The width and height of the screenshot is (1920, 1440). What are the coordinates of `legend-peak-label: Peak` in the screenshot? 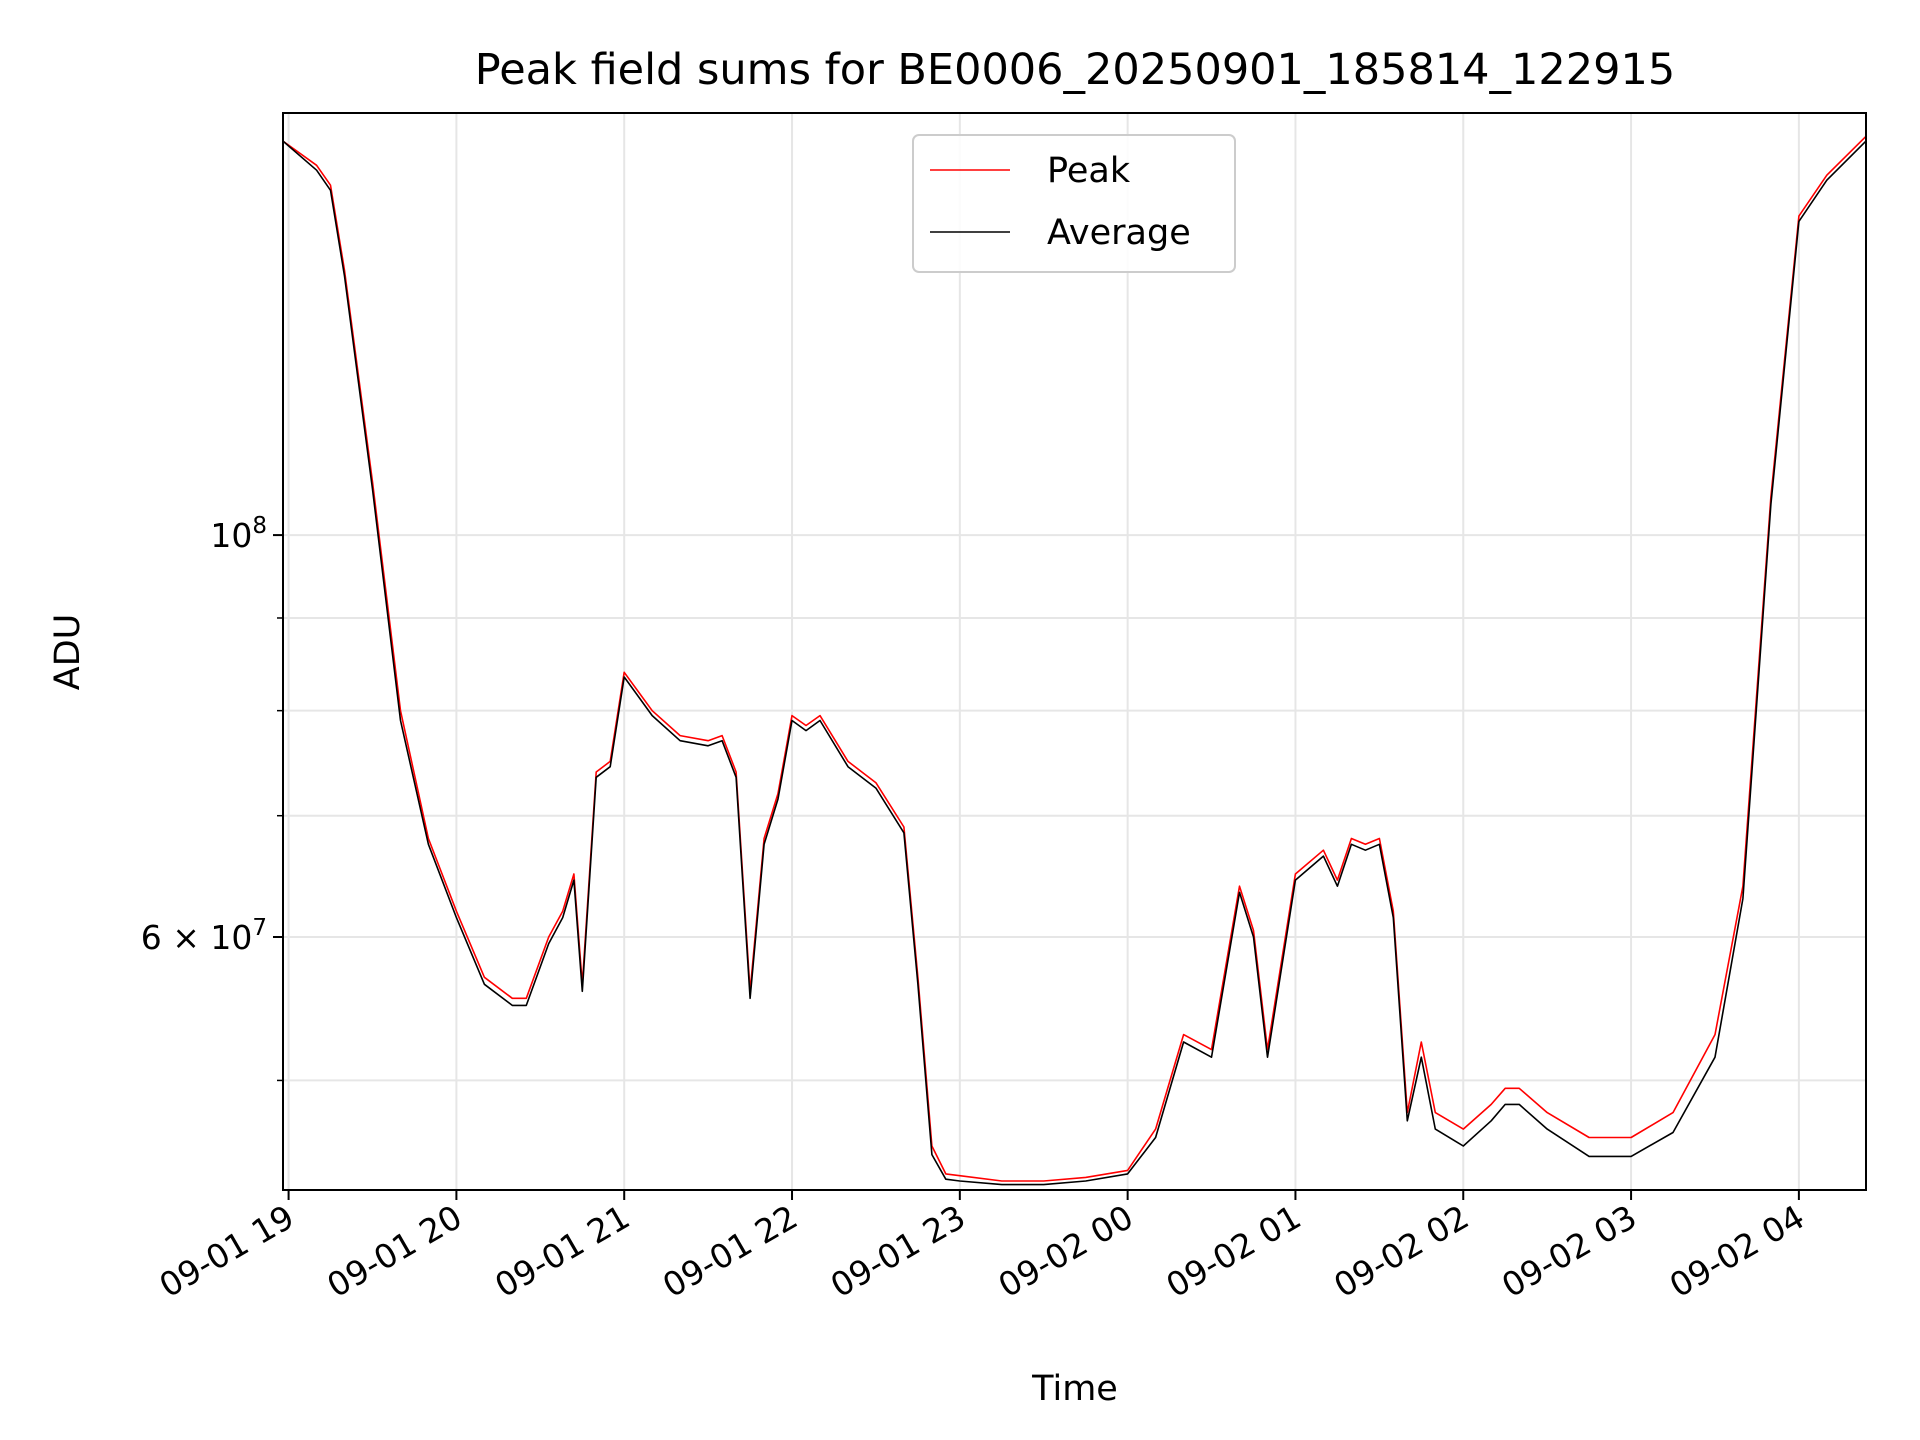 It's located at (1089, 171).